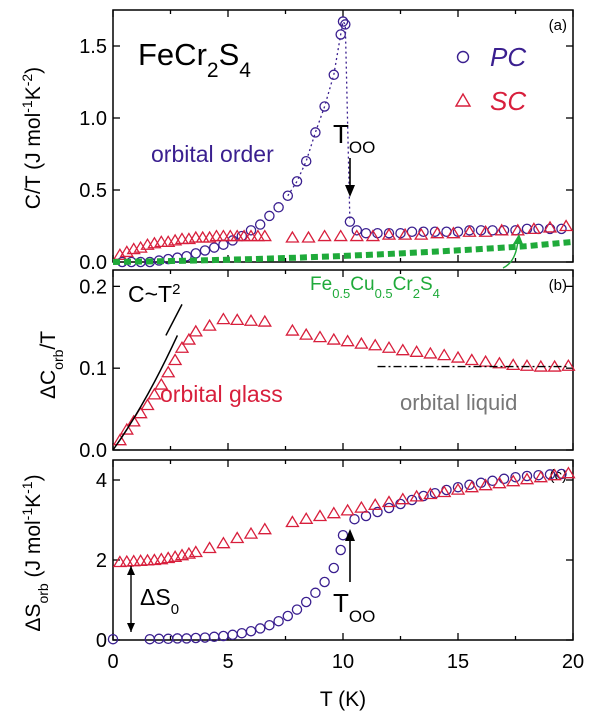  Describe the element at coordinates (194, 59) in the screenshot. I see `compound-label: FeCr2S4` at that location.